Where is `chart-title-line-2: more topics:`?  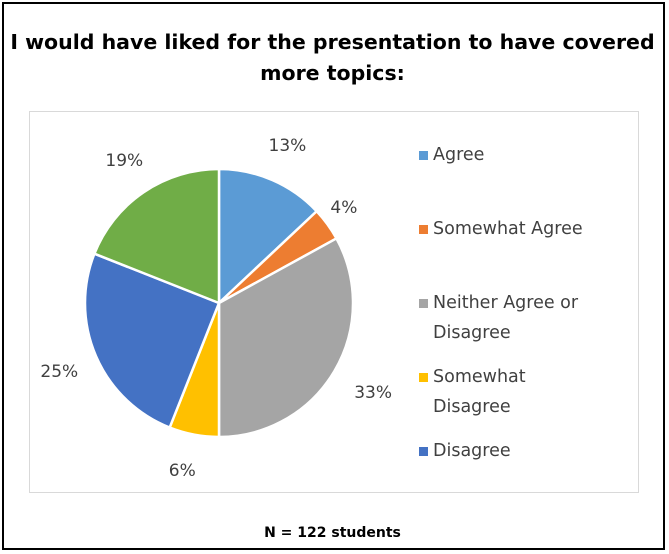 chart-title-line-2: more topics: is located at coordinates (332, 73).